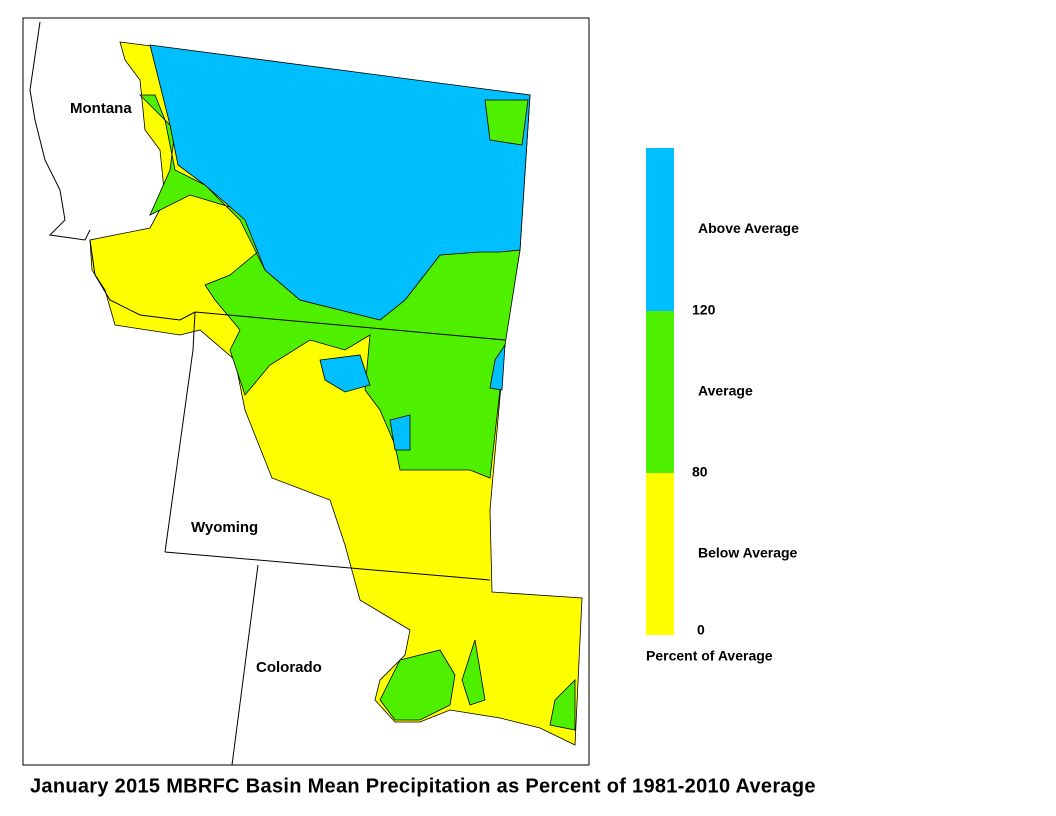 The height and width of the screenshot is (816, 1056). I want to click on legend: Below Average Average Above Average 0 80 120, so click(722, 393).